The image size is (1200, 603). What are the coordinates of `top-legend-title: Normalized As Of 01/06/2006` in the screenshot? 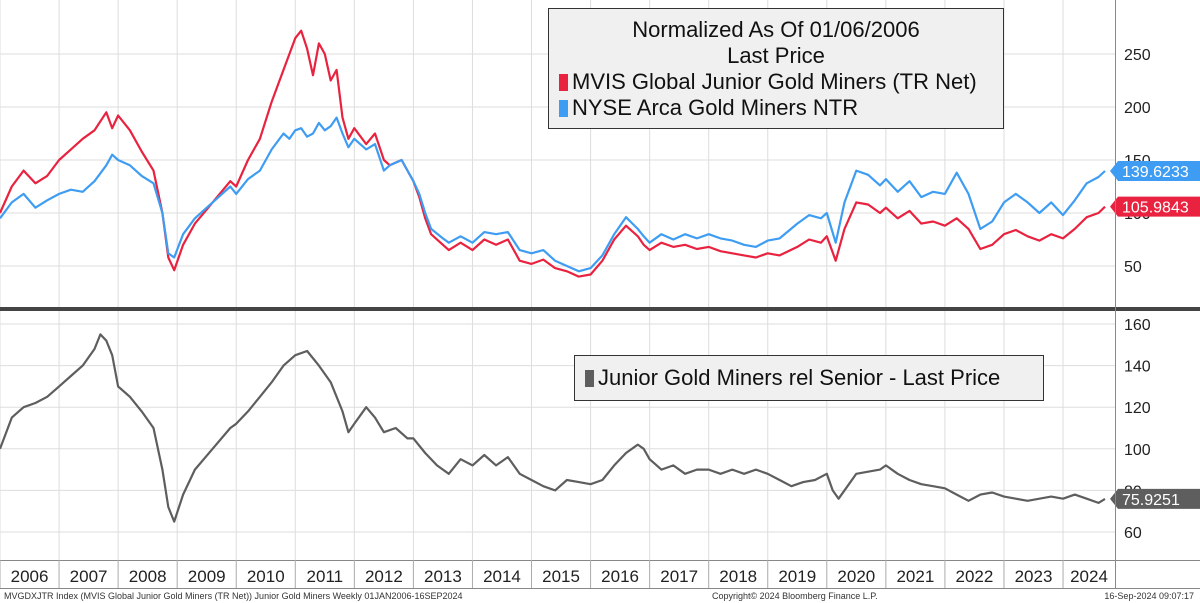 It's located at (776, 29).